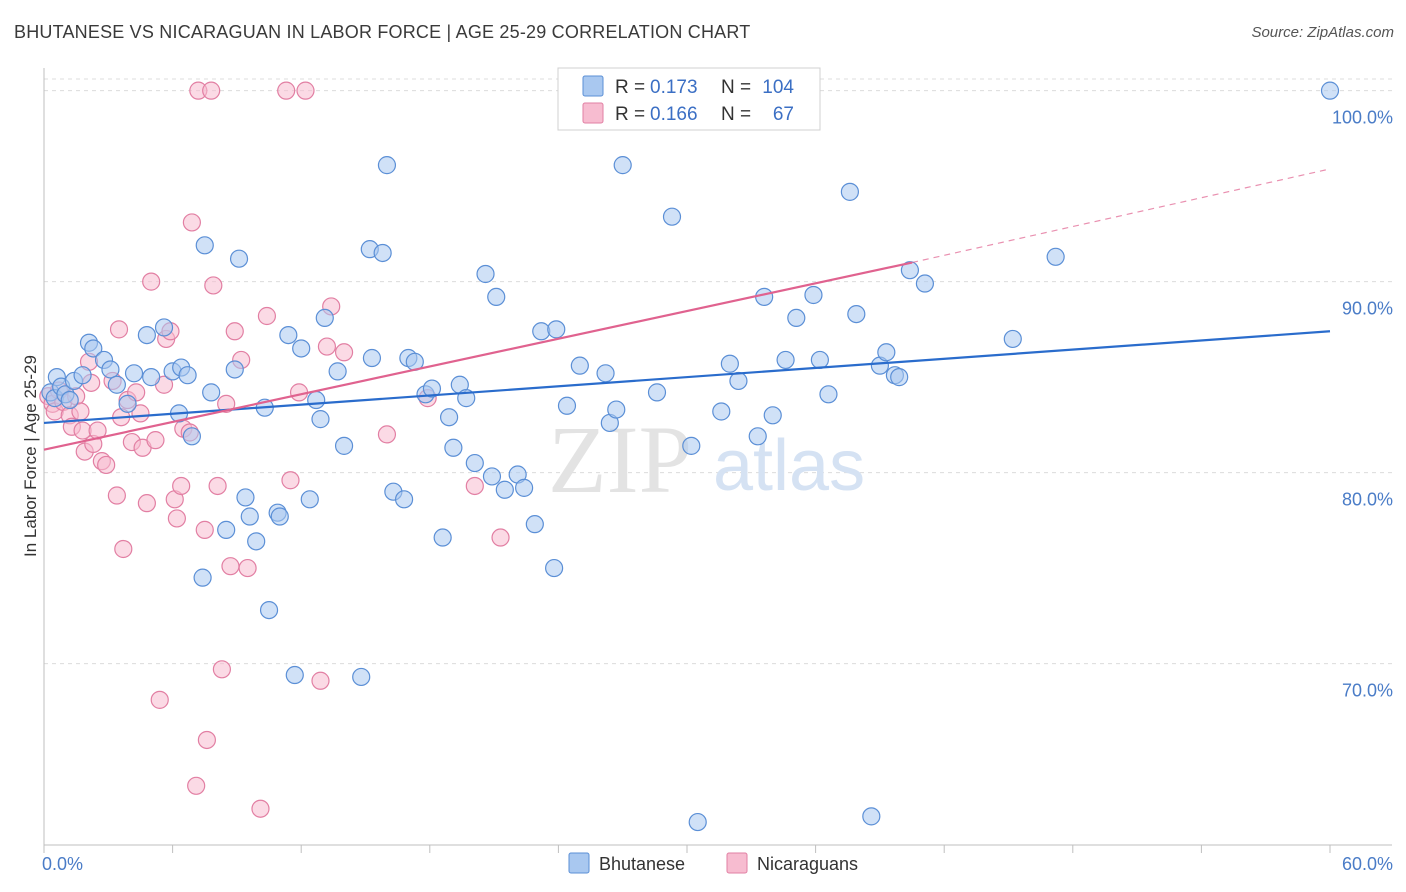  What do you see at coordinates (1367, 309) in the screenshot?
I see `y-tick-label-90: 90.0%` at bounding box center [1367, 309].